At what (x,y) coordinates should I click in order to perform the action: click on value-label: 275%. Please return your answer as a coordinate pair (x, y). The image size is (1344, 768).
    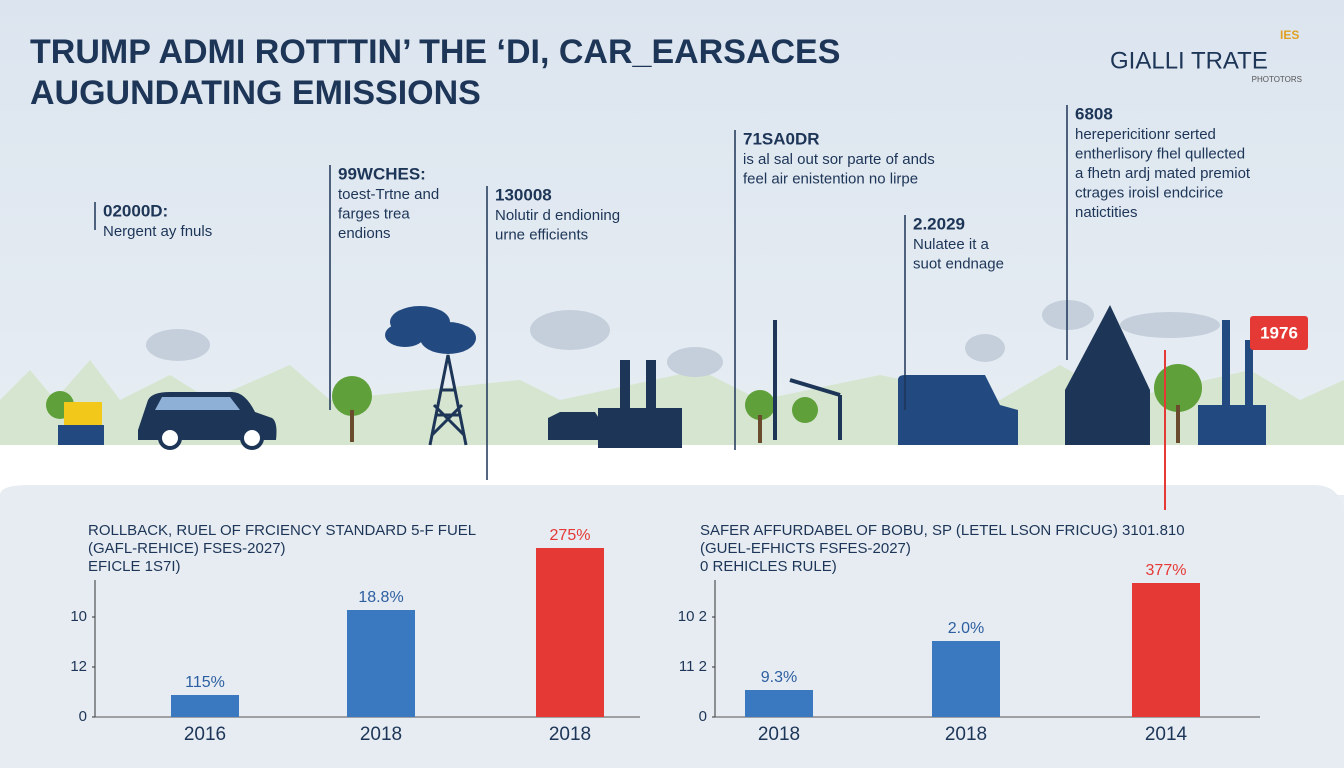
    Looking at the image, I should click on (570, 535).